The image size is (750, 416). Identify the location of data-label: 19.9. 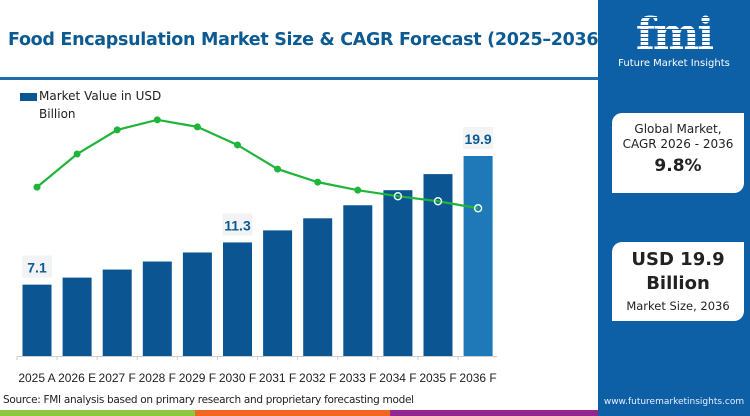
(477, 139).